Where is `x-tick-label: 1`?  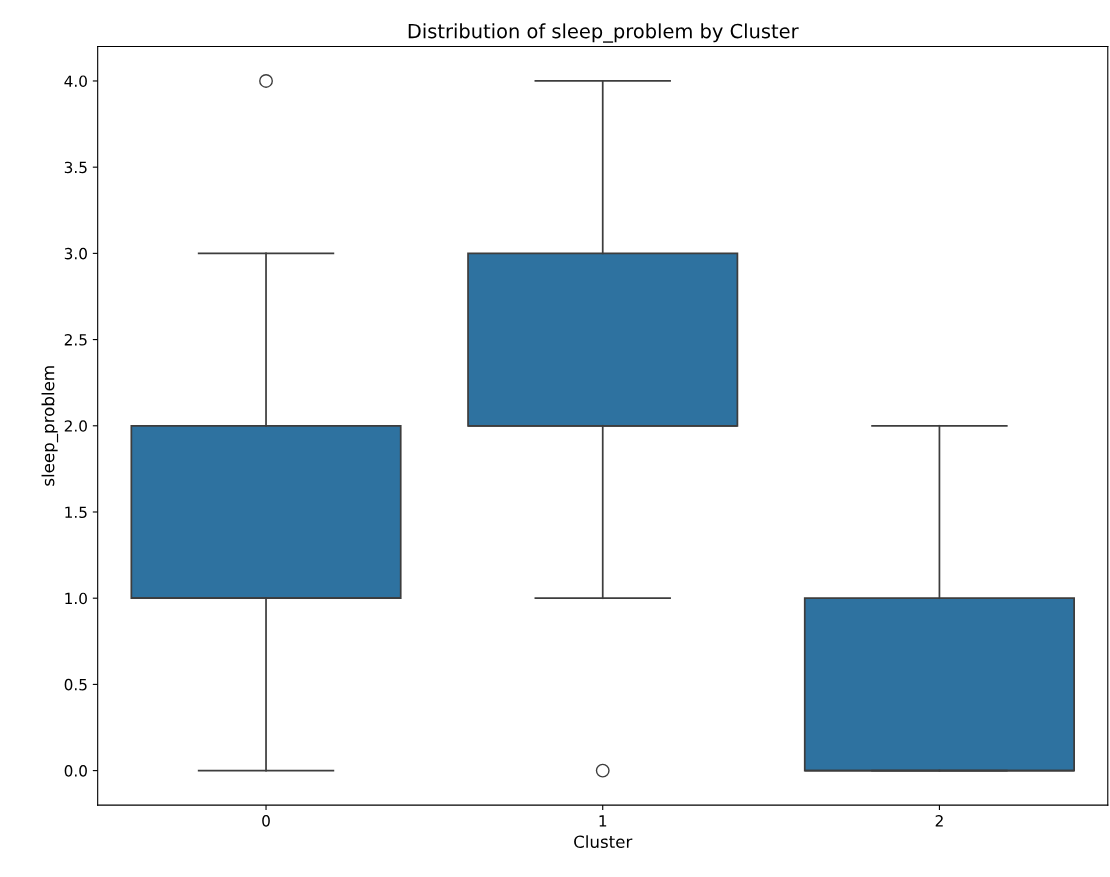
x-tick-label: 1 is located at coordinates (603, 821).